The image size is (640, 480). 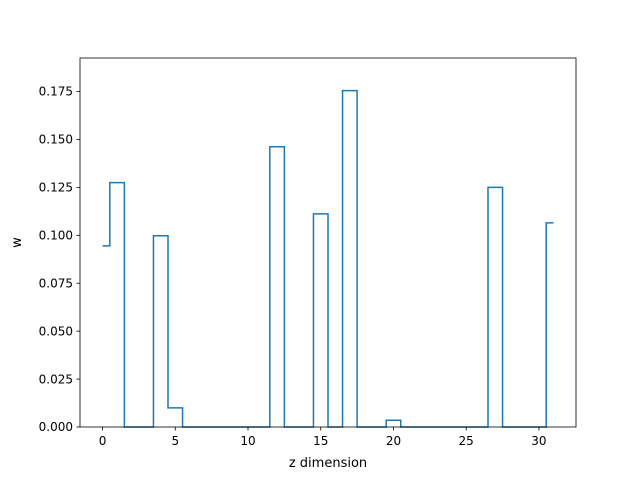 I want to click on x-tick-label: 5, so click(x=175, y=441).